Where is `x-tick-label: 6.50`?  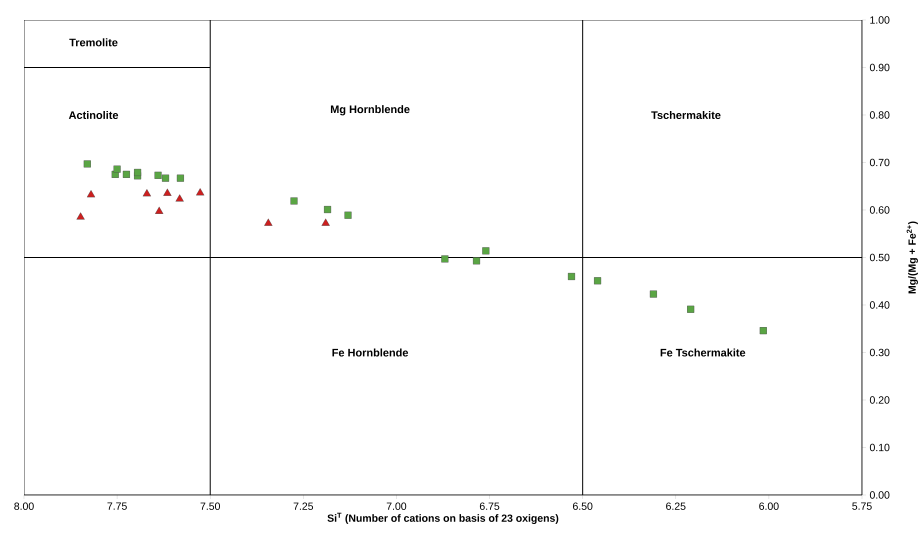 x-tick-label: 6.50 is located at coordinates (582, 506).